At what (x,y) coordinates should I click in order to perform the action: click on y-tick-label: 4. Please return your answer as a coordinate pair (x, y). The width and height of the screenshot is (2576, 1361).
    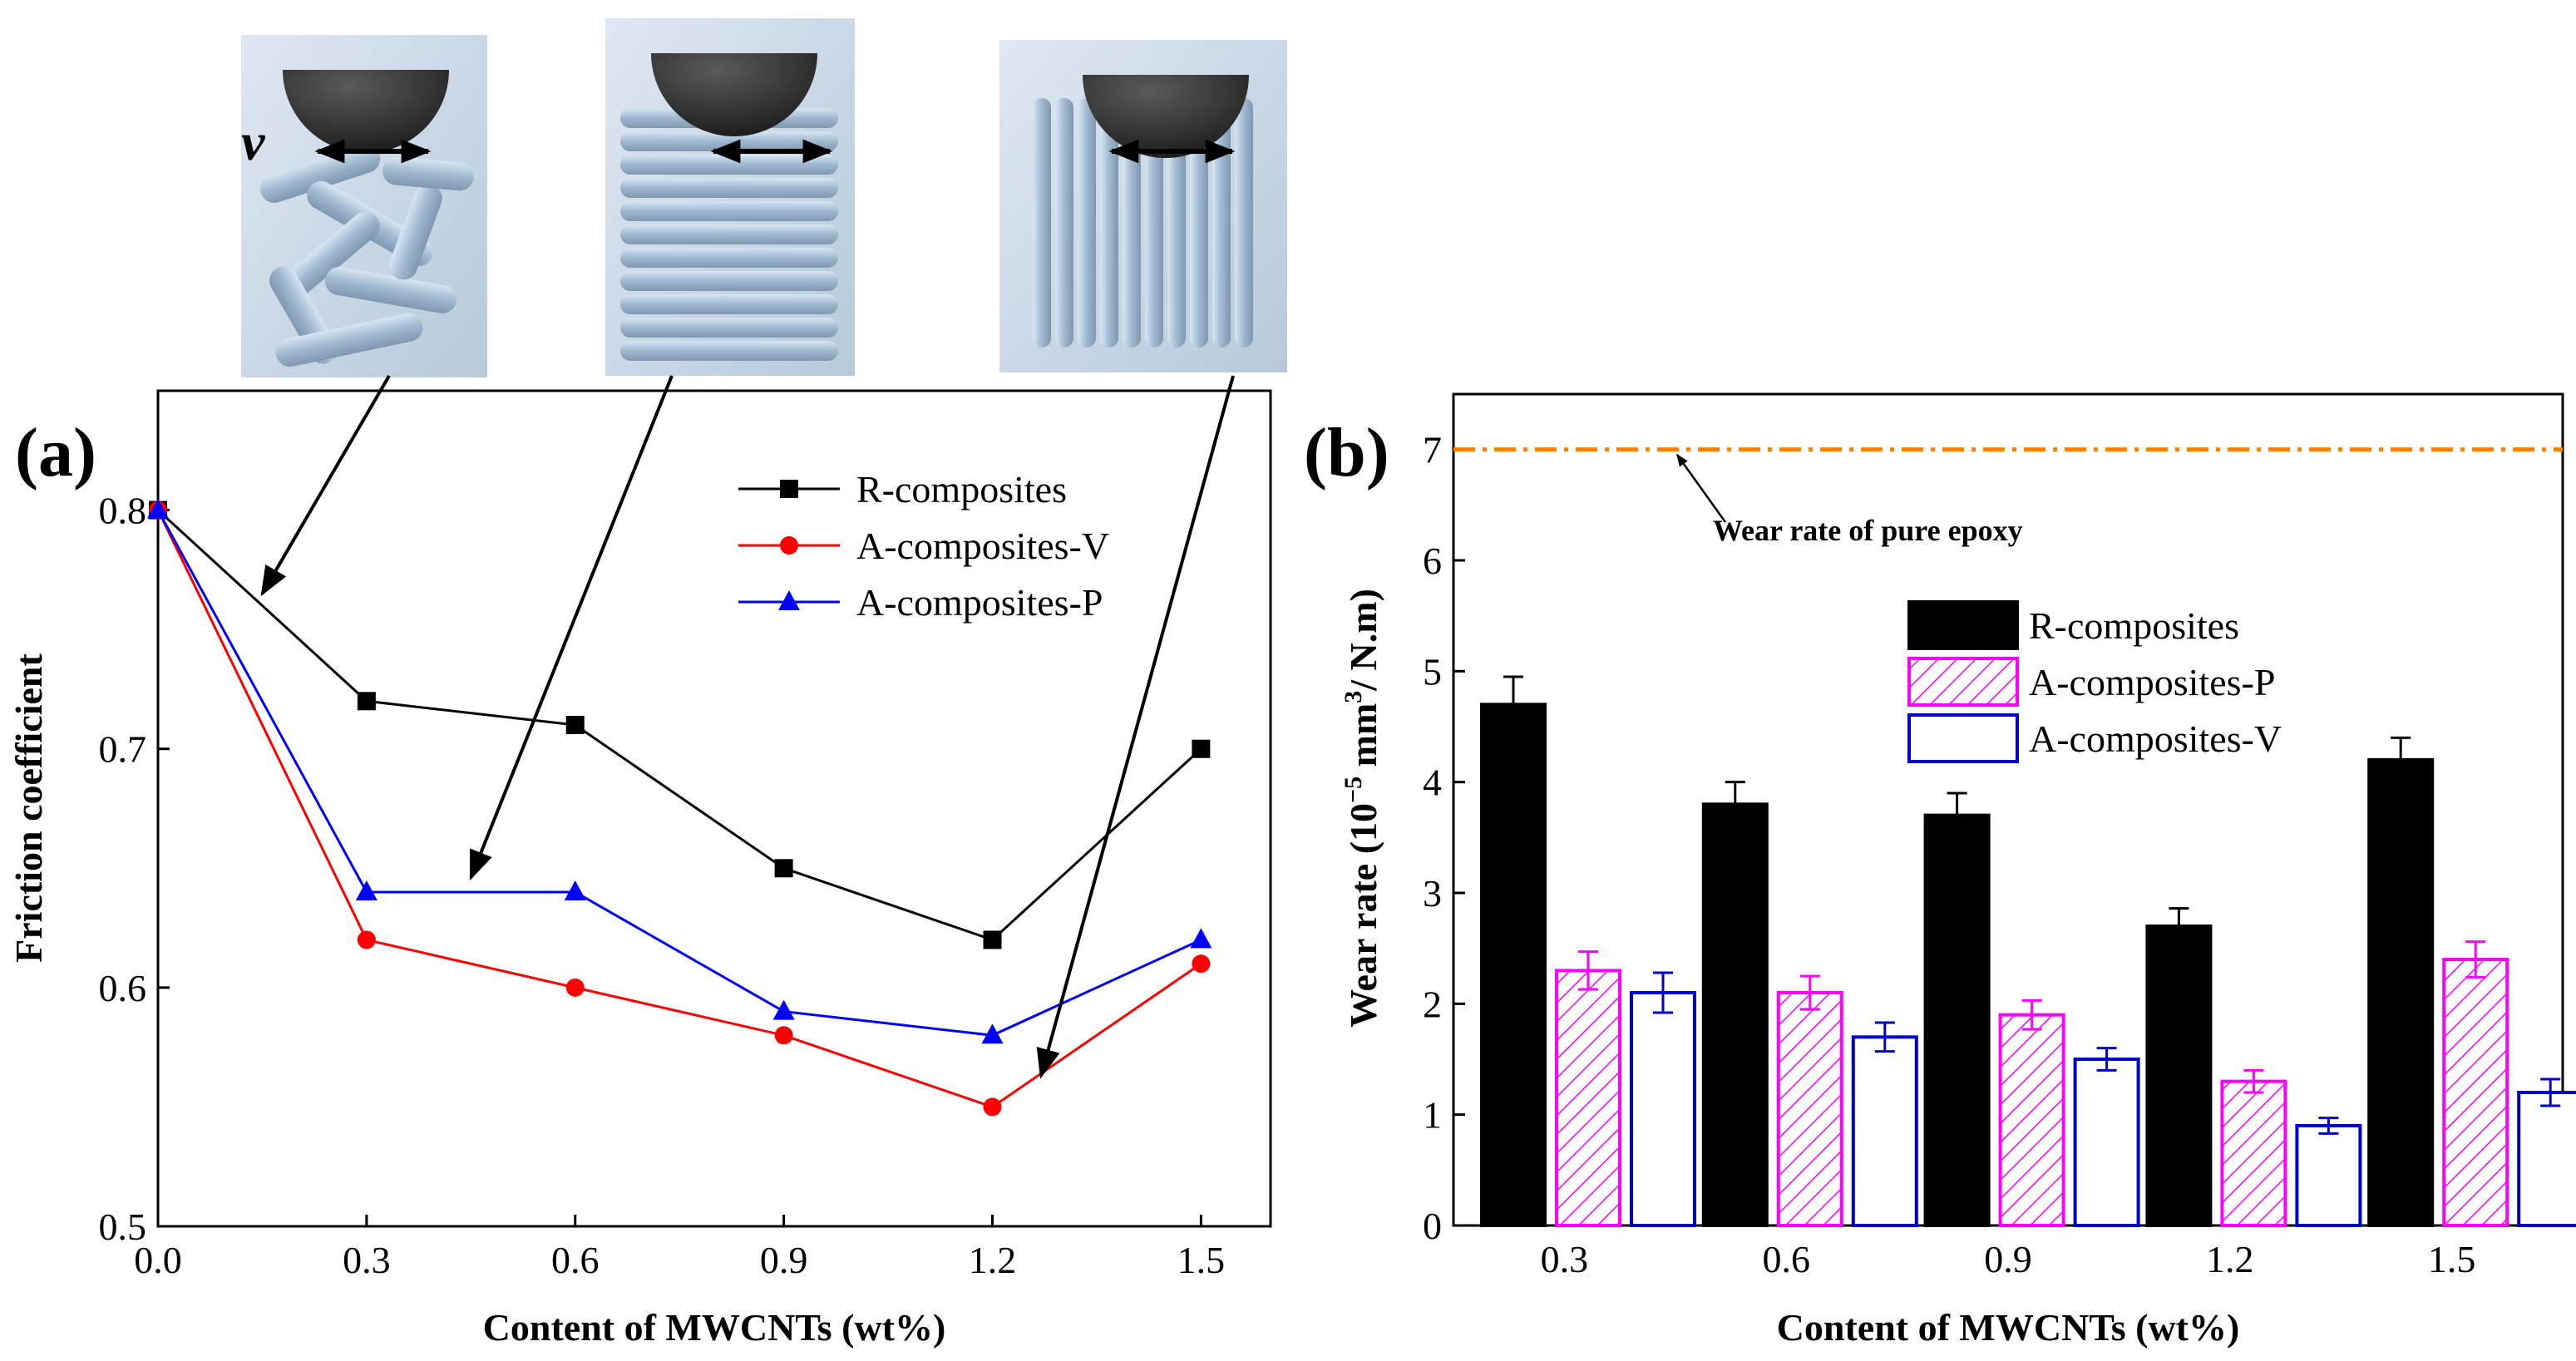
    Looking at the image, I should click on (1432, 783).